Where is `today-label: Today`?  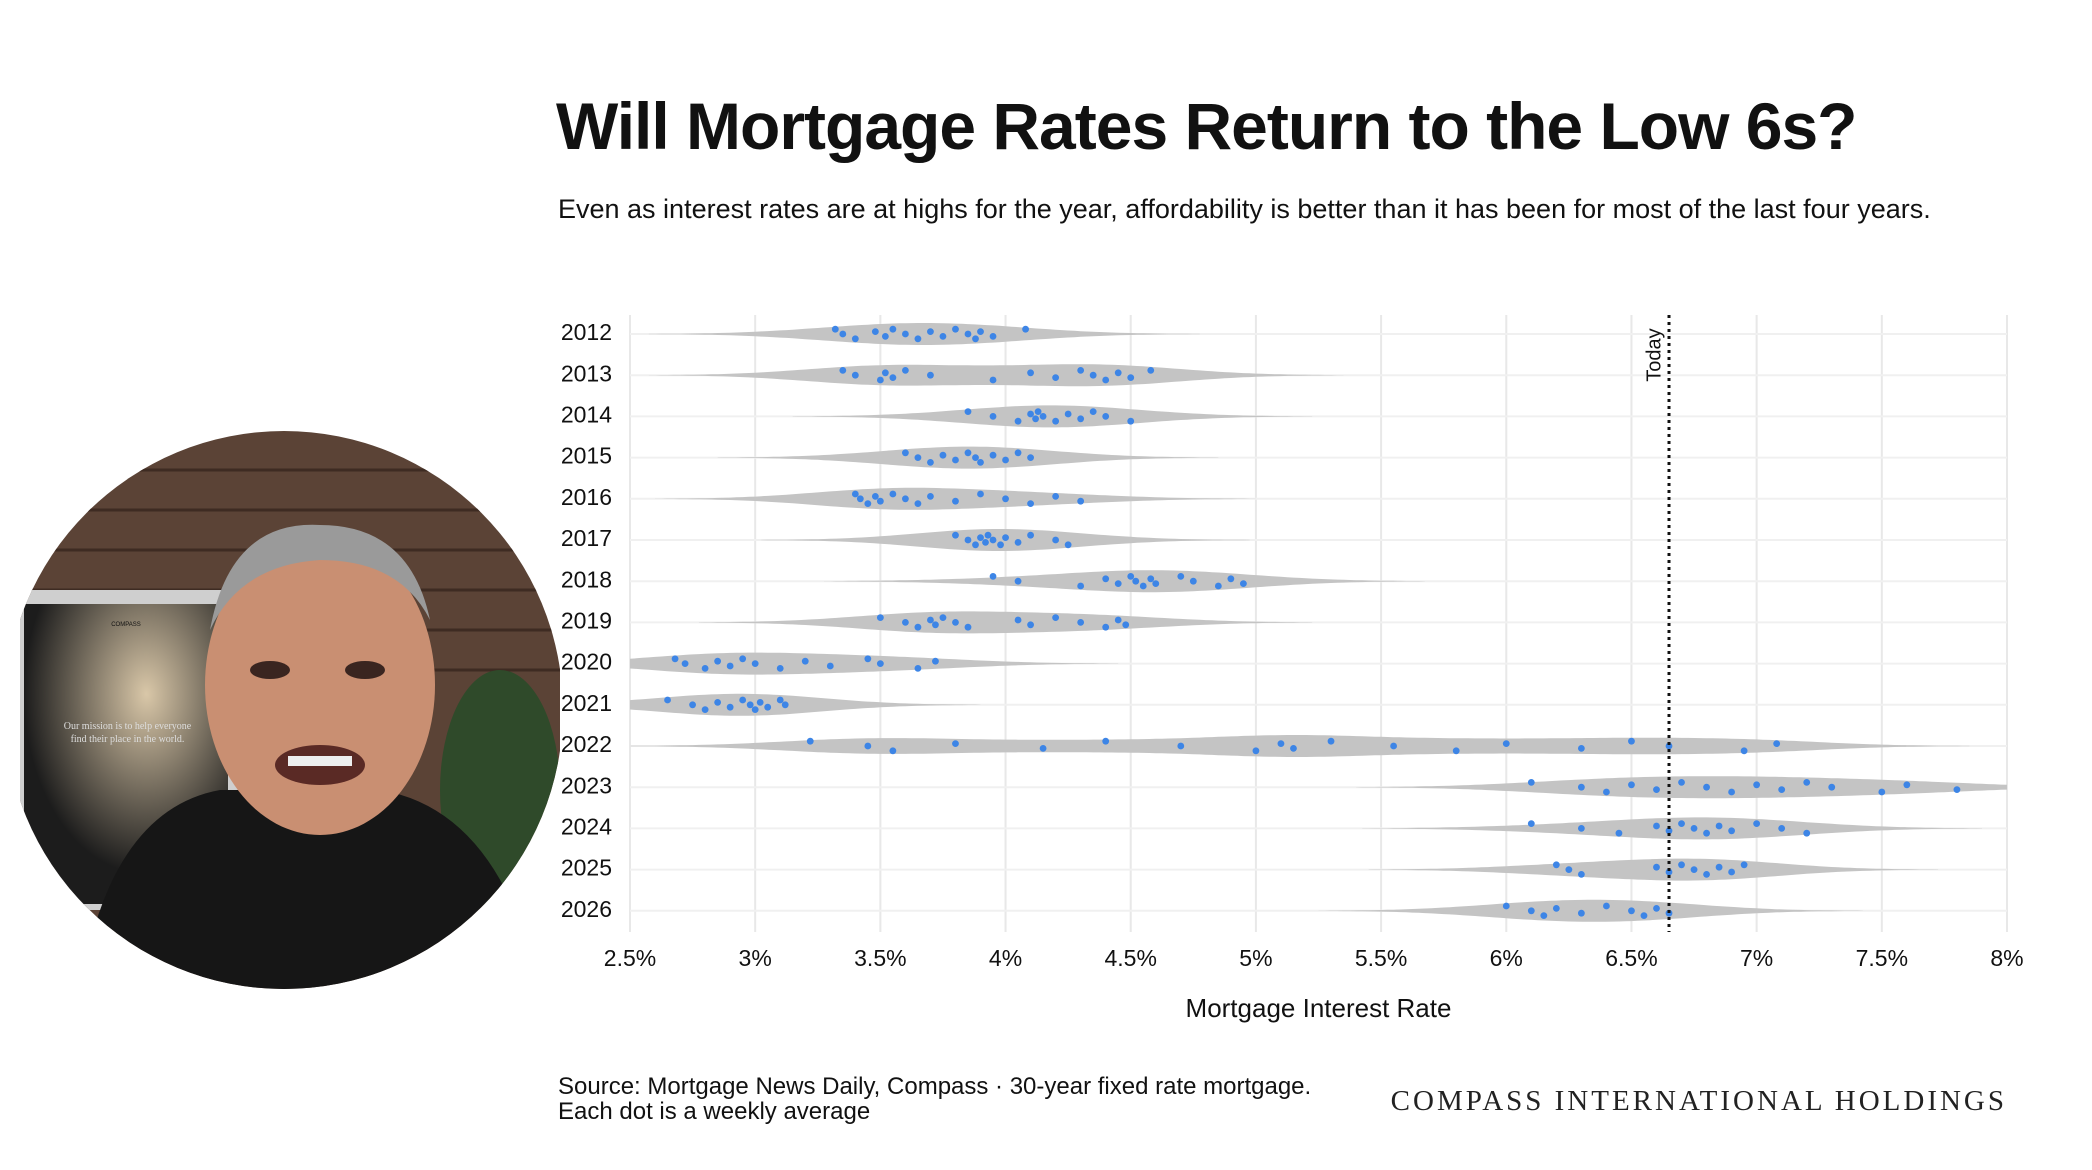
today-label: Today is located at coordinates (1654, 354).